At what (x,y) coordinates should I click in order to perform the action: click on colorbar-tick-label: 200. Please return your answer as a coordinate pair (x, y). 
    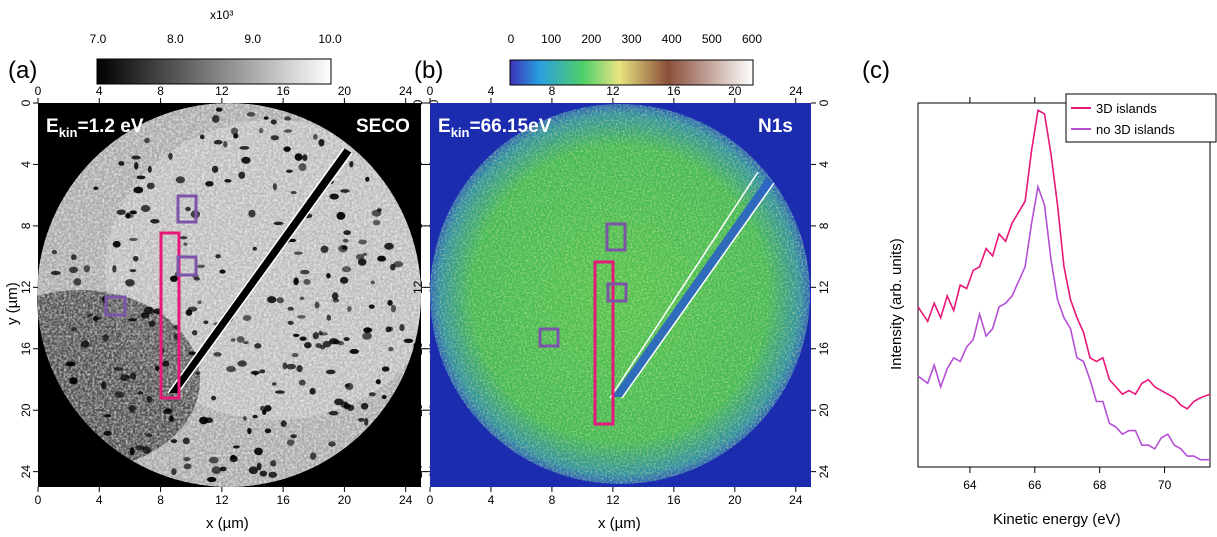
    Looking at the image, I should click on (591, 39).